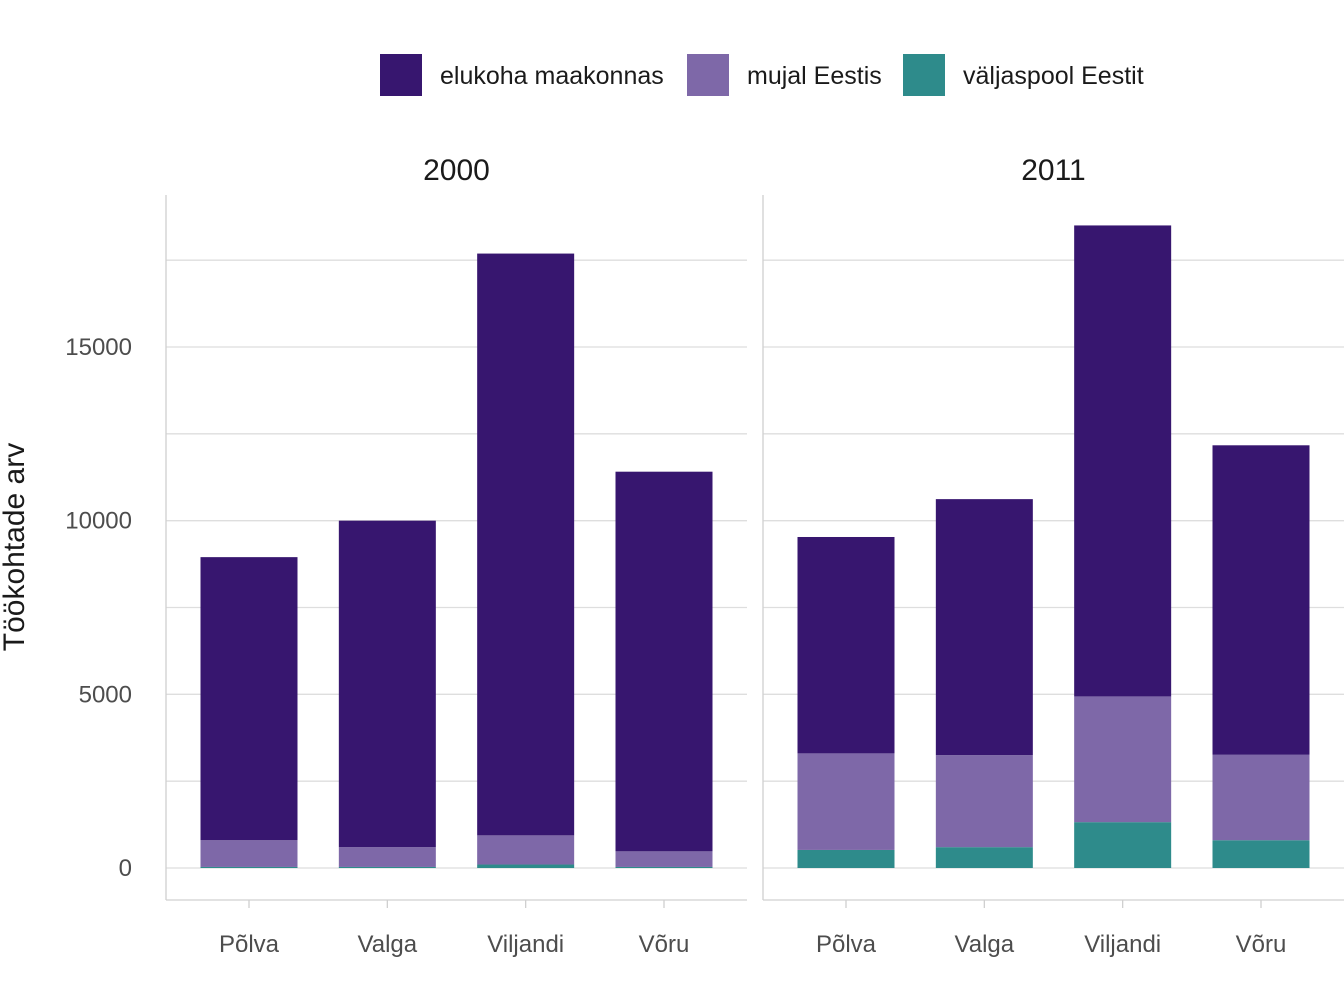 The height and width of the screenshot is (1008, 1344). Describe the element at coordinates (98, 521) in the screenshot. I see `y-tick-label: 10000` at that location.